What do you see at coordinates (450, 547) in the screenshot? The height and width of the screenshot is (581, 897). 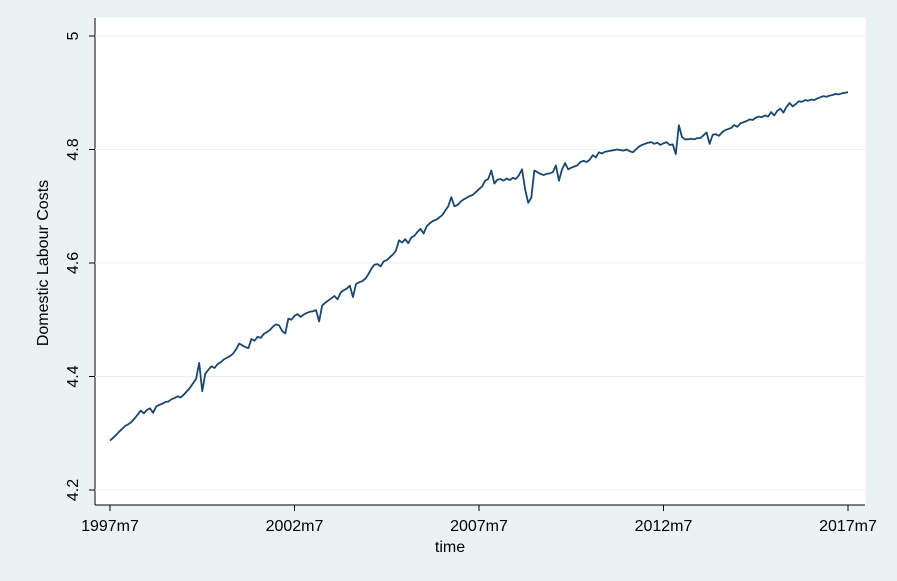 I see `x-axis-title: time` at bounding box center [450, 547].